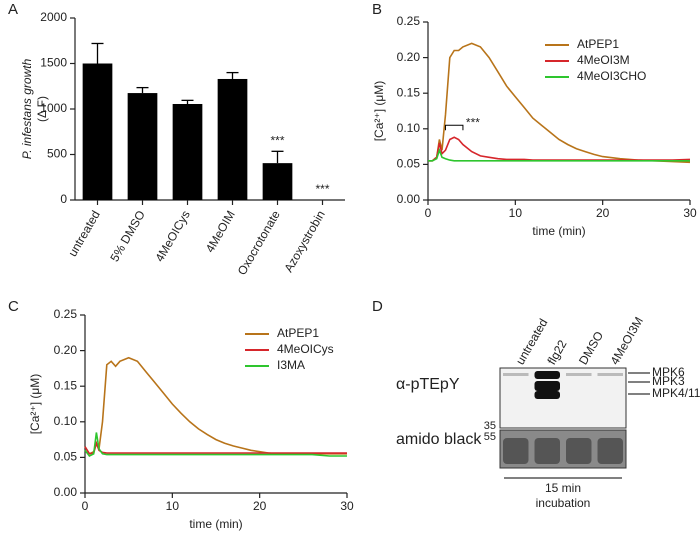 The width and height of the screenshot is (700, 537). Describe the element at coordinates (305, 349) in the screenshot. I see `legend-label: 4MeOICys` at that location.